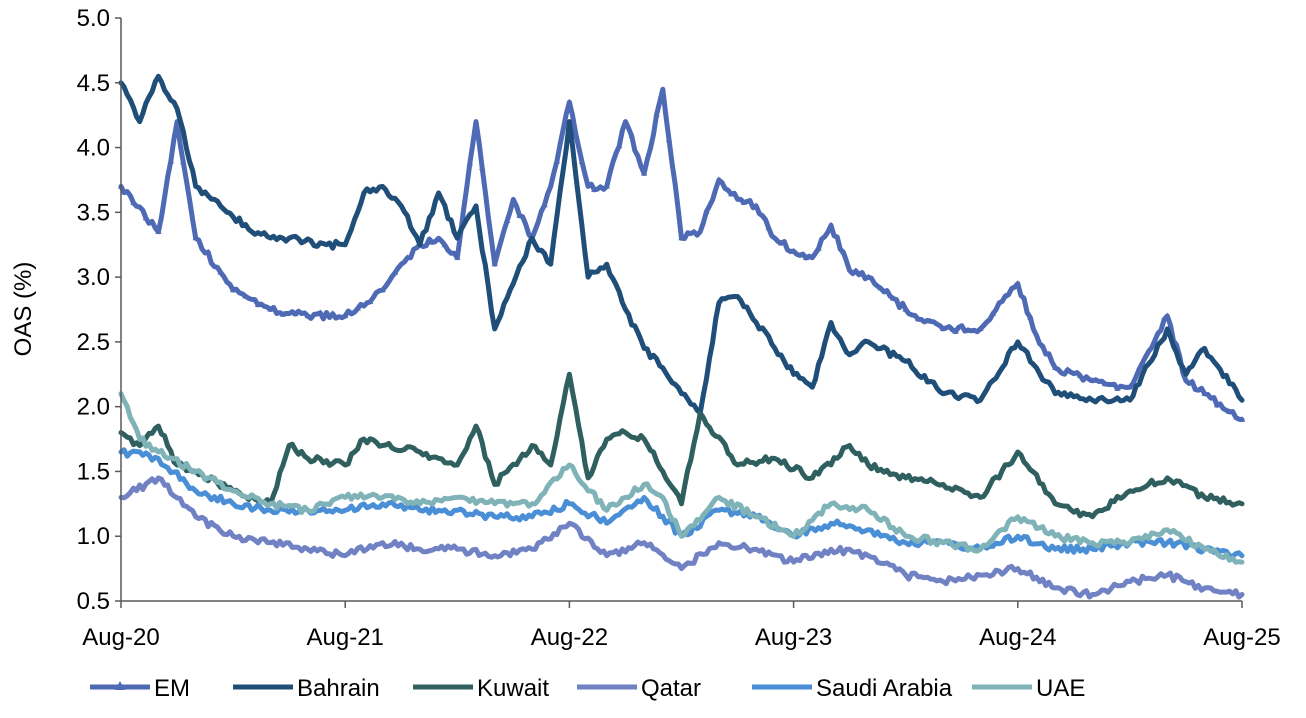 The image size is (1306, 718). I want to click on y-tick-label: 3.5, so click(93, 212).